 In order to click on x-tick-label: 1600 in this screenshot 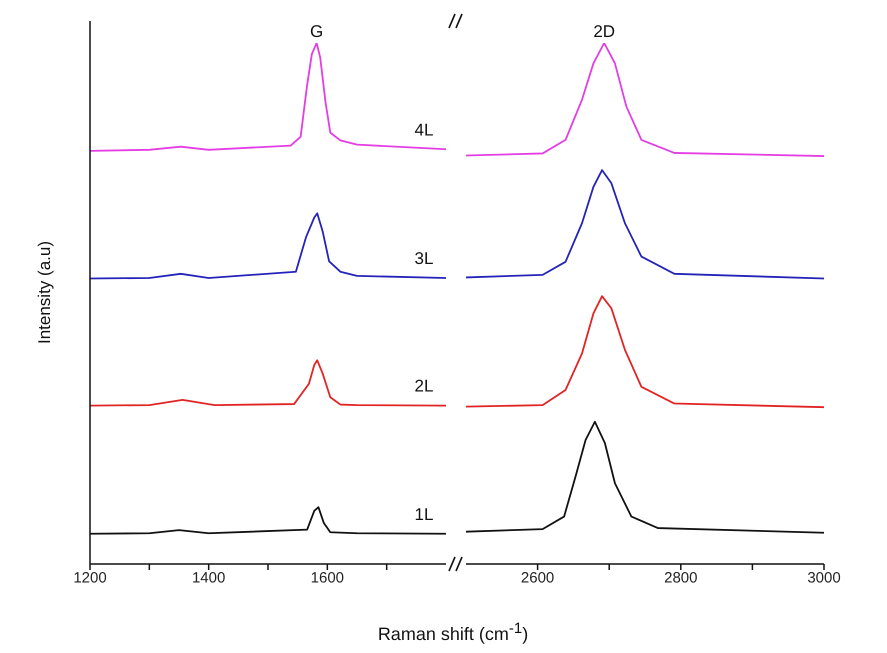, I will do `click(327, 578)`.